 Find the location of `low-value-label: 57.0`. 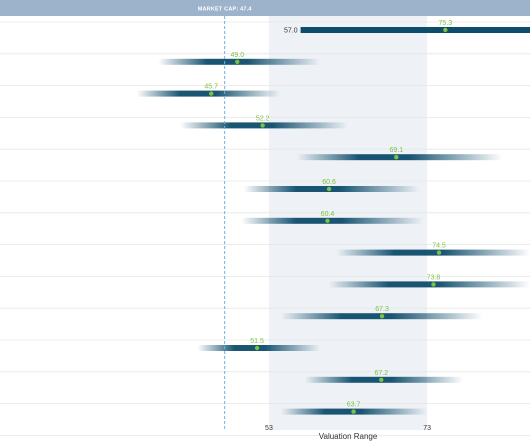

low-value-label: 57.0 is located at coordinates (291, 31).